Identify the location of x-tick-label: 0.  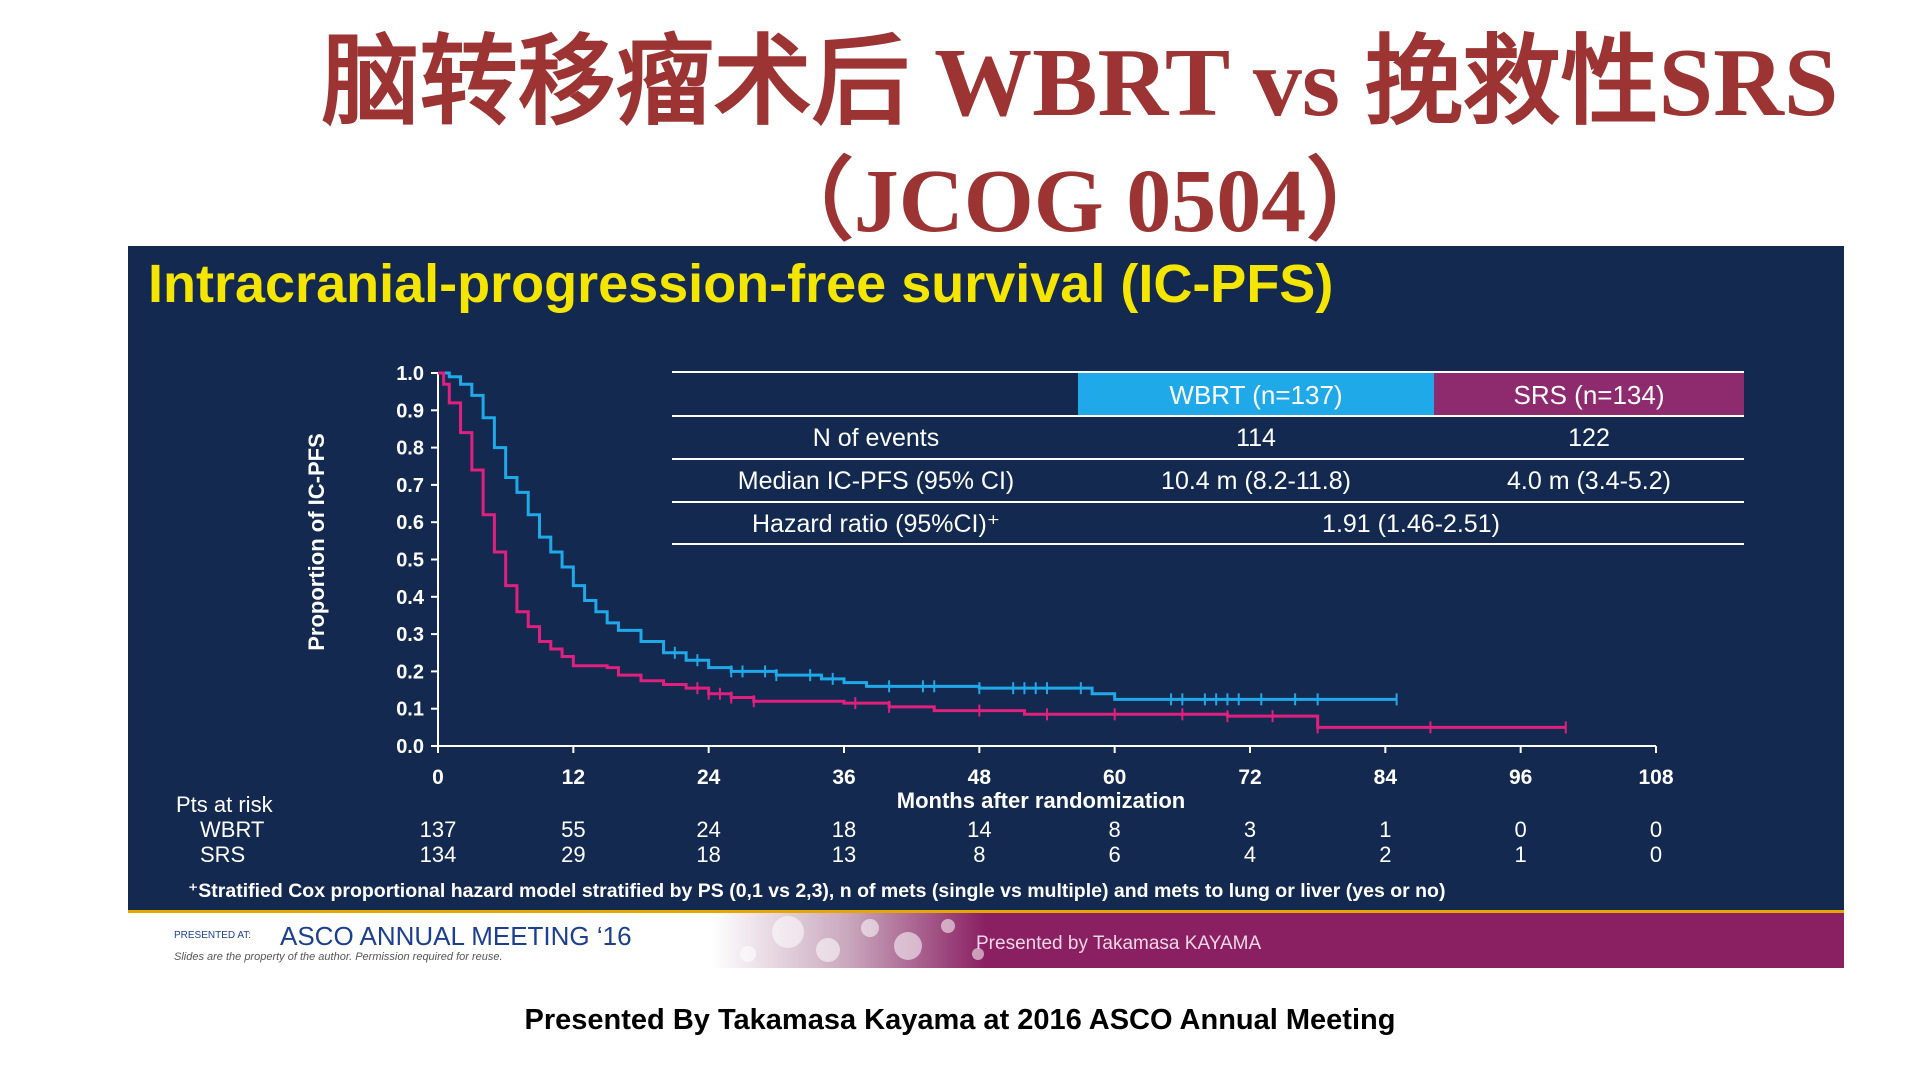
(438, 777).